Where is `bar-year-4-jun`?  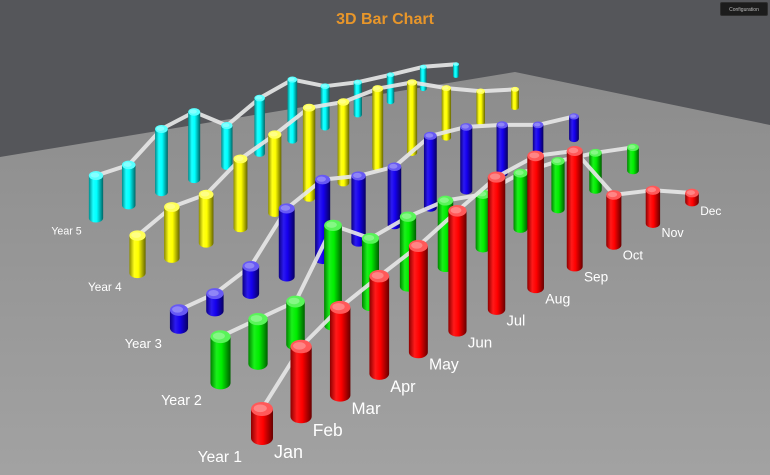 bar-year-4-jun is located at coordinates (309, 152).